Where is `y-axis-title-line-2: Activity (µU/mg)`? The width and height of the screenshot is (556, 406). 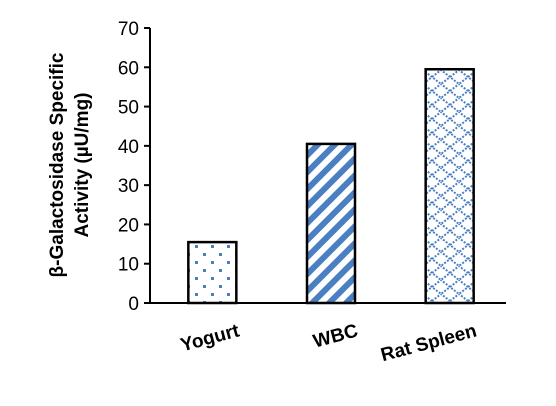 y-axis-title-line-2: Activity (µU/mg) is located at coordinates (82, 164).